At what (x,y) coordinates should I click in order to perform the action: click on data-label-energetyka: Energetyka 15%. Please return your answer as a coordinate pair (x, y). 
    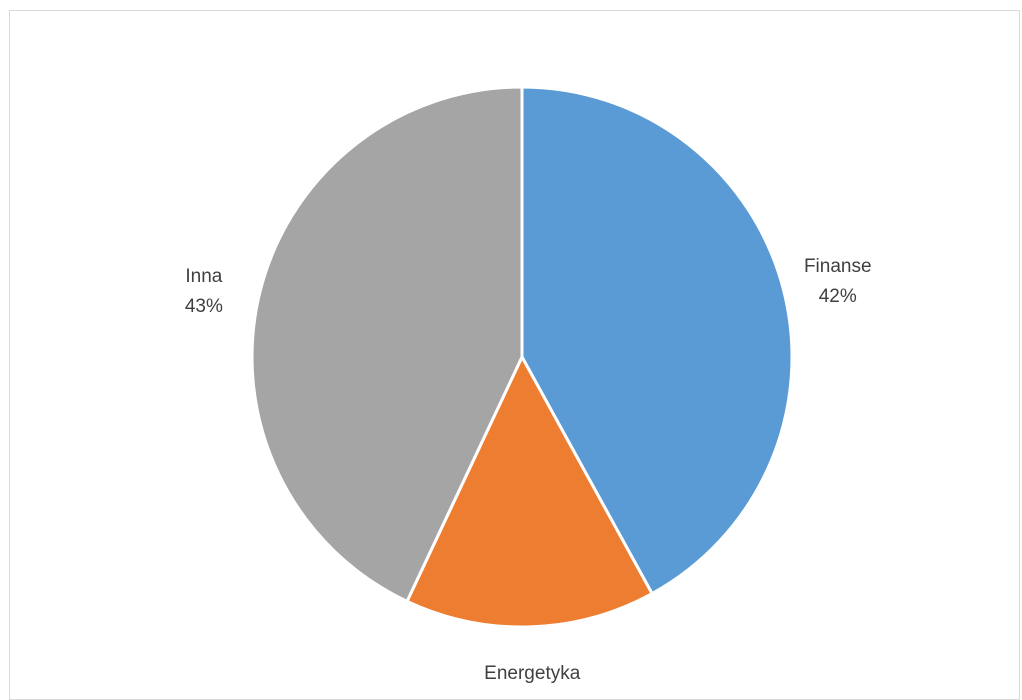
    Looking at the image, I should click on (532, 679).